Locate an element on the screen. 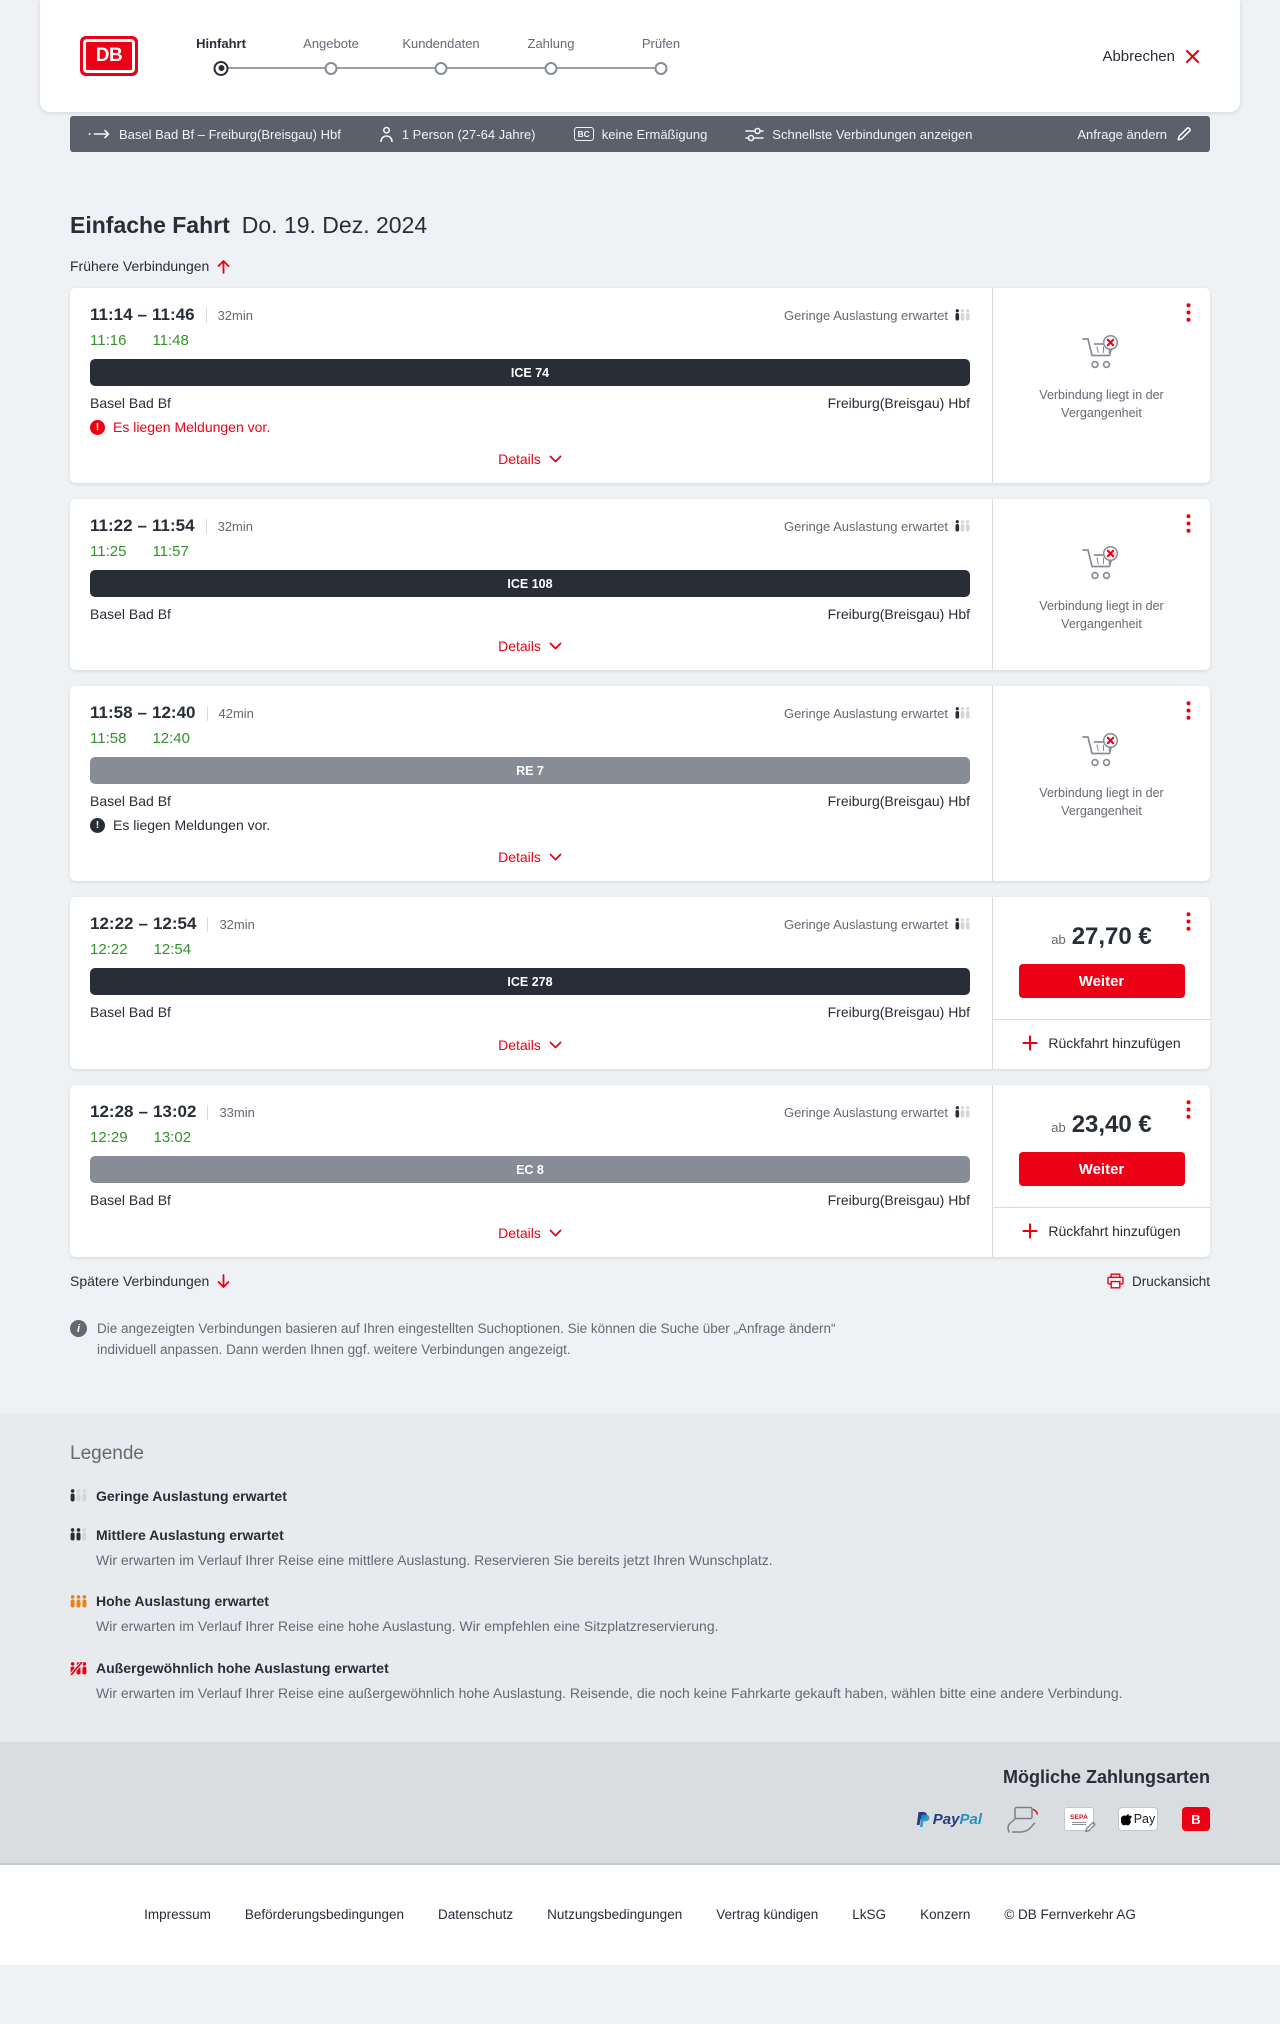  connection-times: 12:22–12:54 is located at coordinates (143, 923).